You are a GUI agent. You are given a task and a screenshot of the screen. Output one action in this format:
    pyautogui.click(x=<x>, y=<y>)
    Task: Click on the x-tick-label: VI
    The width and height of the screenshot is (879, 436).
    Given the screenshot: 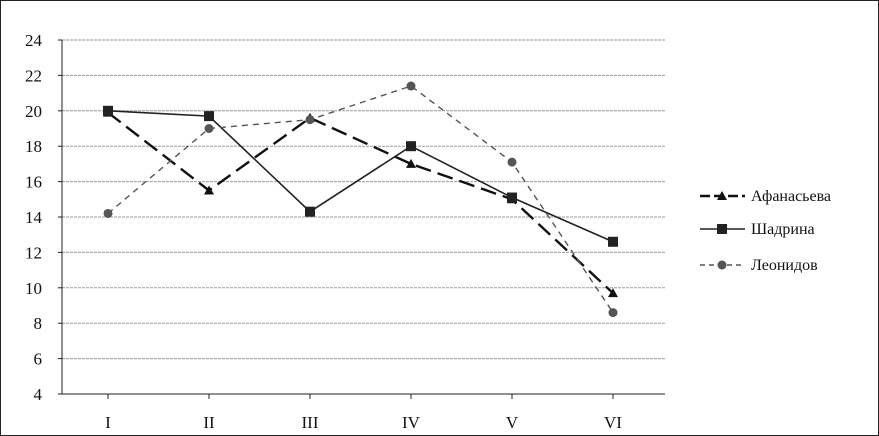 What is the action you would take?
    pyautogui.click(x=613, y=422)
    